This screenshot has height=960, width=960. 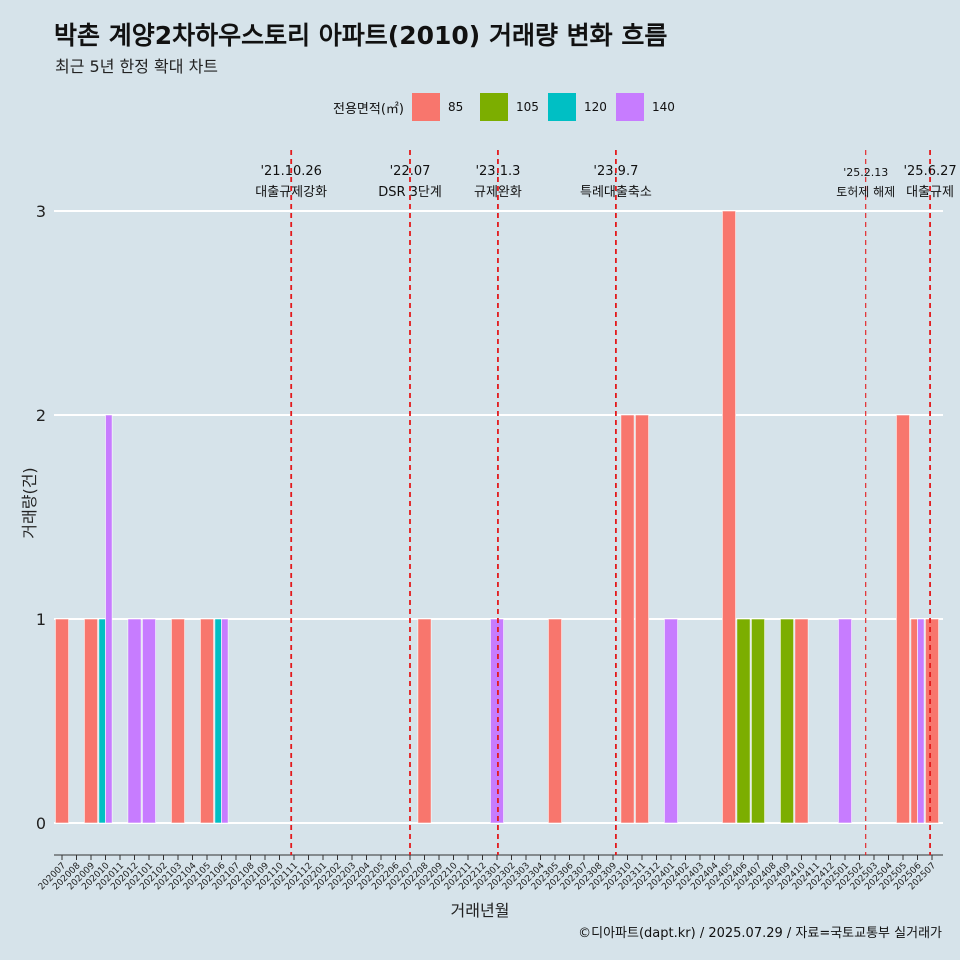 I want to click on event-date-label: '25.6.27, so click(x=929, y=171).